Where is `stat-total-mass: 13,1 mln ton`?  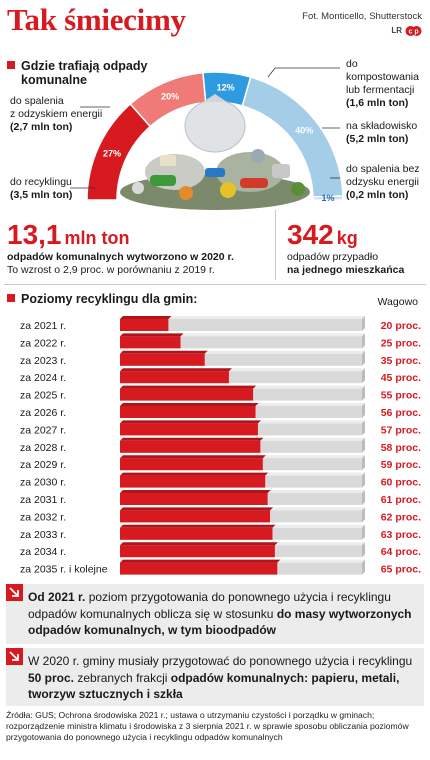
stat-total-mass: 13,1 mln ton is located at coordinates (68, 234).